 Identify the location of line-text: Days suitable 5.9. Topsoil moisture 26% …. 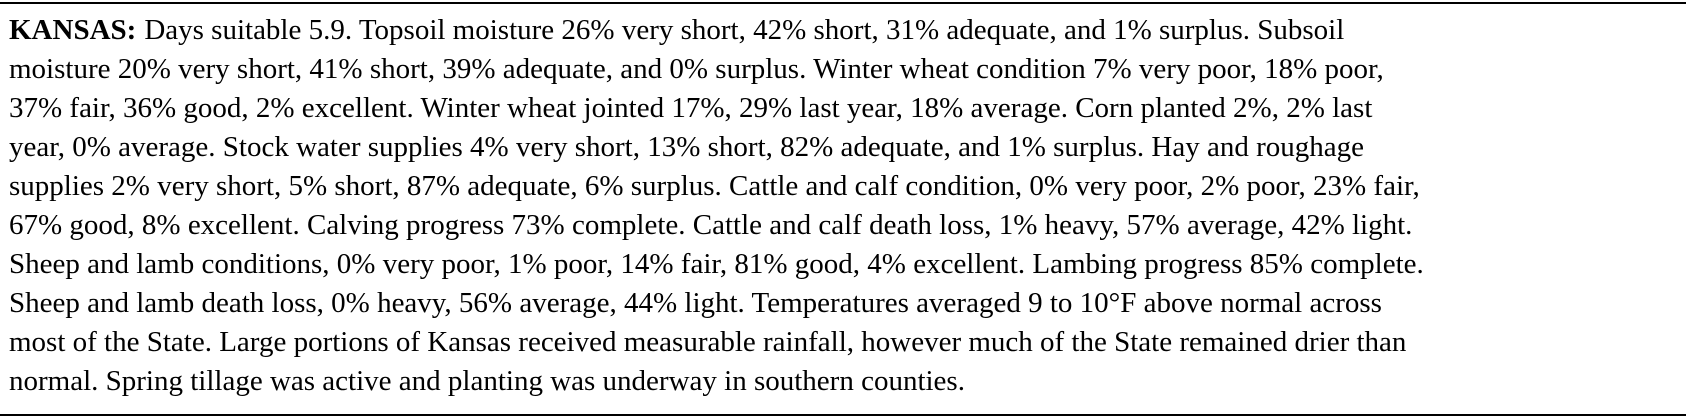
(744, 30).